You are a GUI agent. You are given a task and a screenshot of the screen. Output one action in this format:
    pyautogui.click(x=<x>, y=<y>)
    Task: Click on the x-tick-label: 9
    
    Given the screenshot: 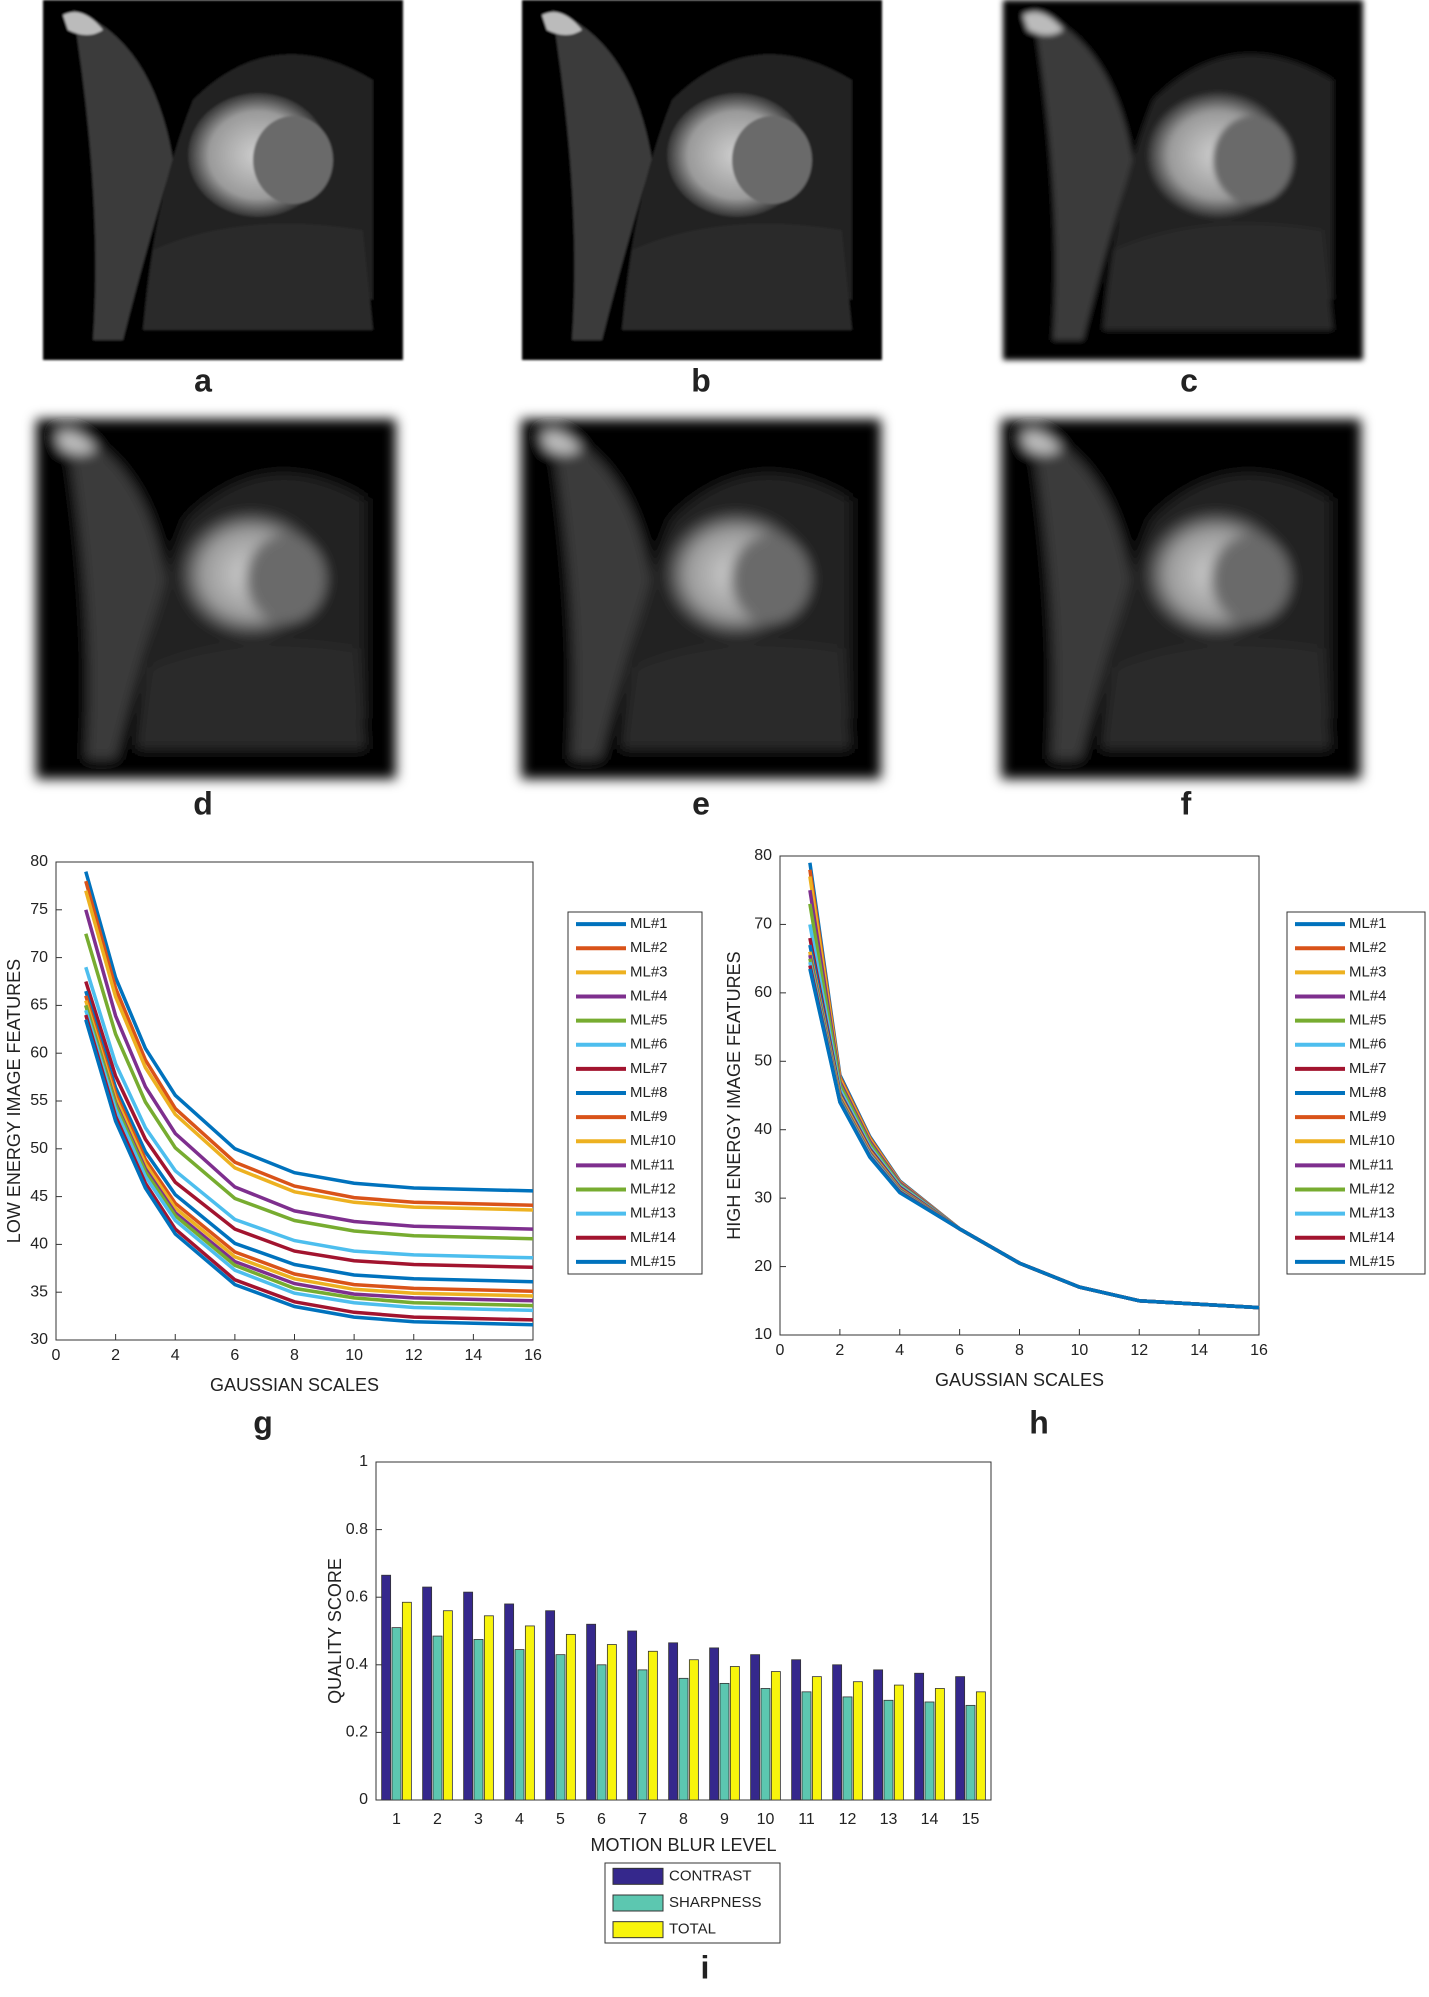 What is the action you would take?
    pyautogui.click(x=724, y=1819)
    